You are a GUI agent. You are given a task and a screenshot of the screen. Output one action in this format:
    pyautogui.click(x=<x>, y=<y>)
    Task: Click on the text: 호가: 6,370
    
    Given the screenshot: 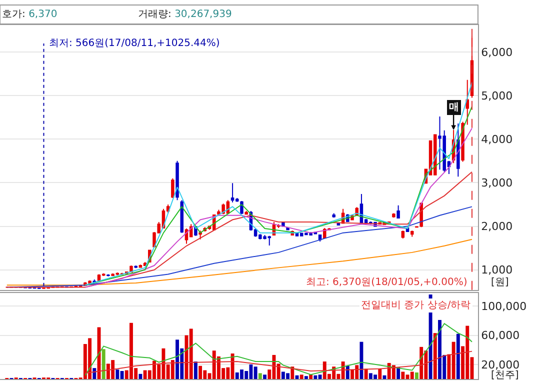 What is the action you would take?
    pyautogui.click(x=30, y=14)
    